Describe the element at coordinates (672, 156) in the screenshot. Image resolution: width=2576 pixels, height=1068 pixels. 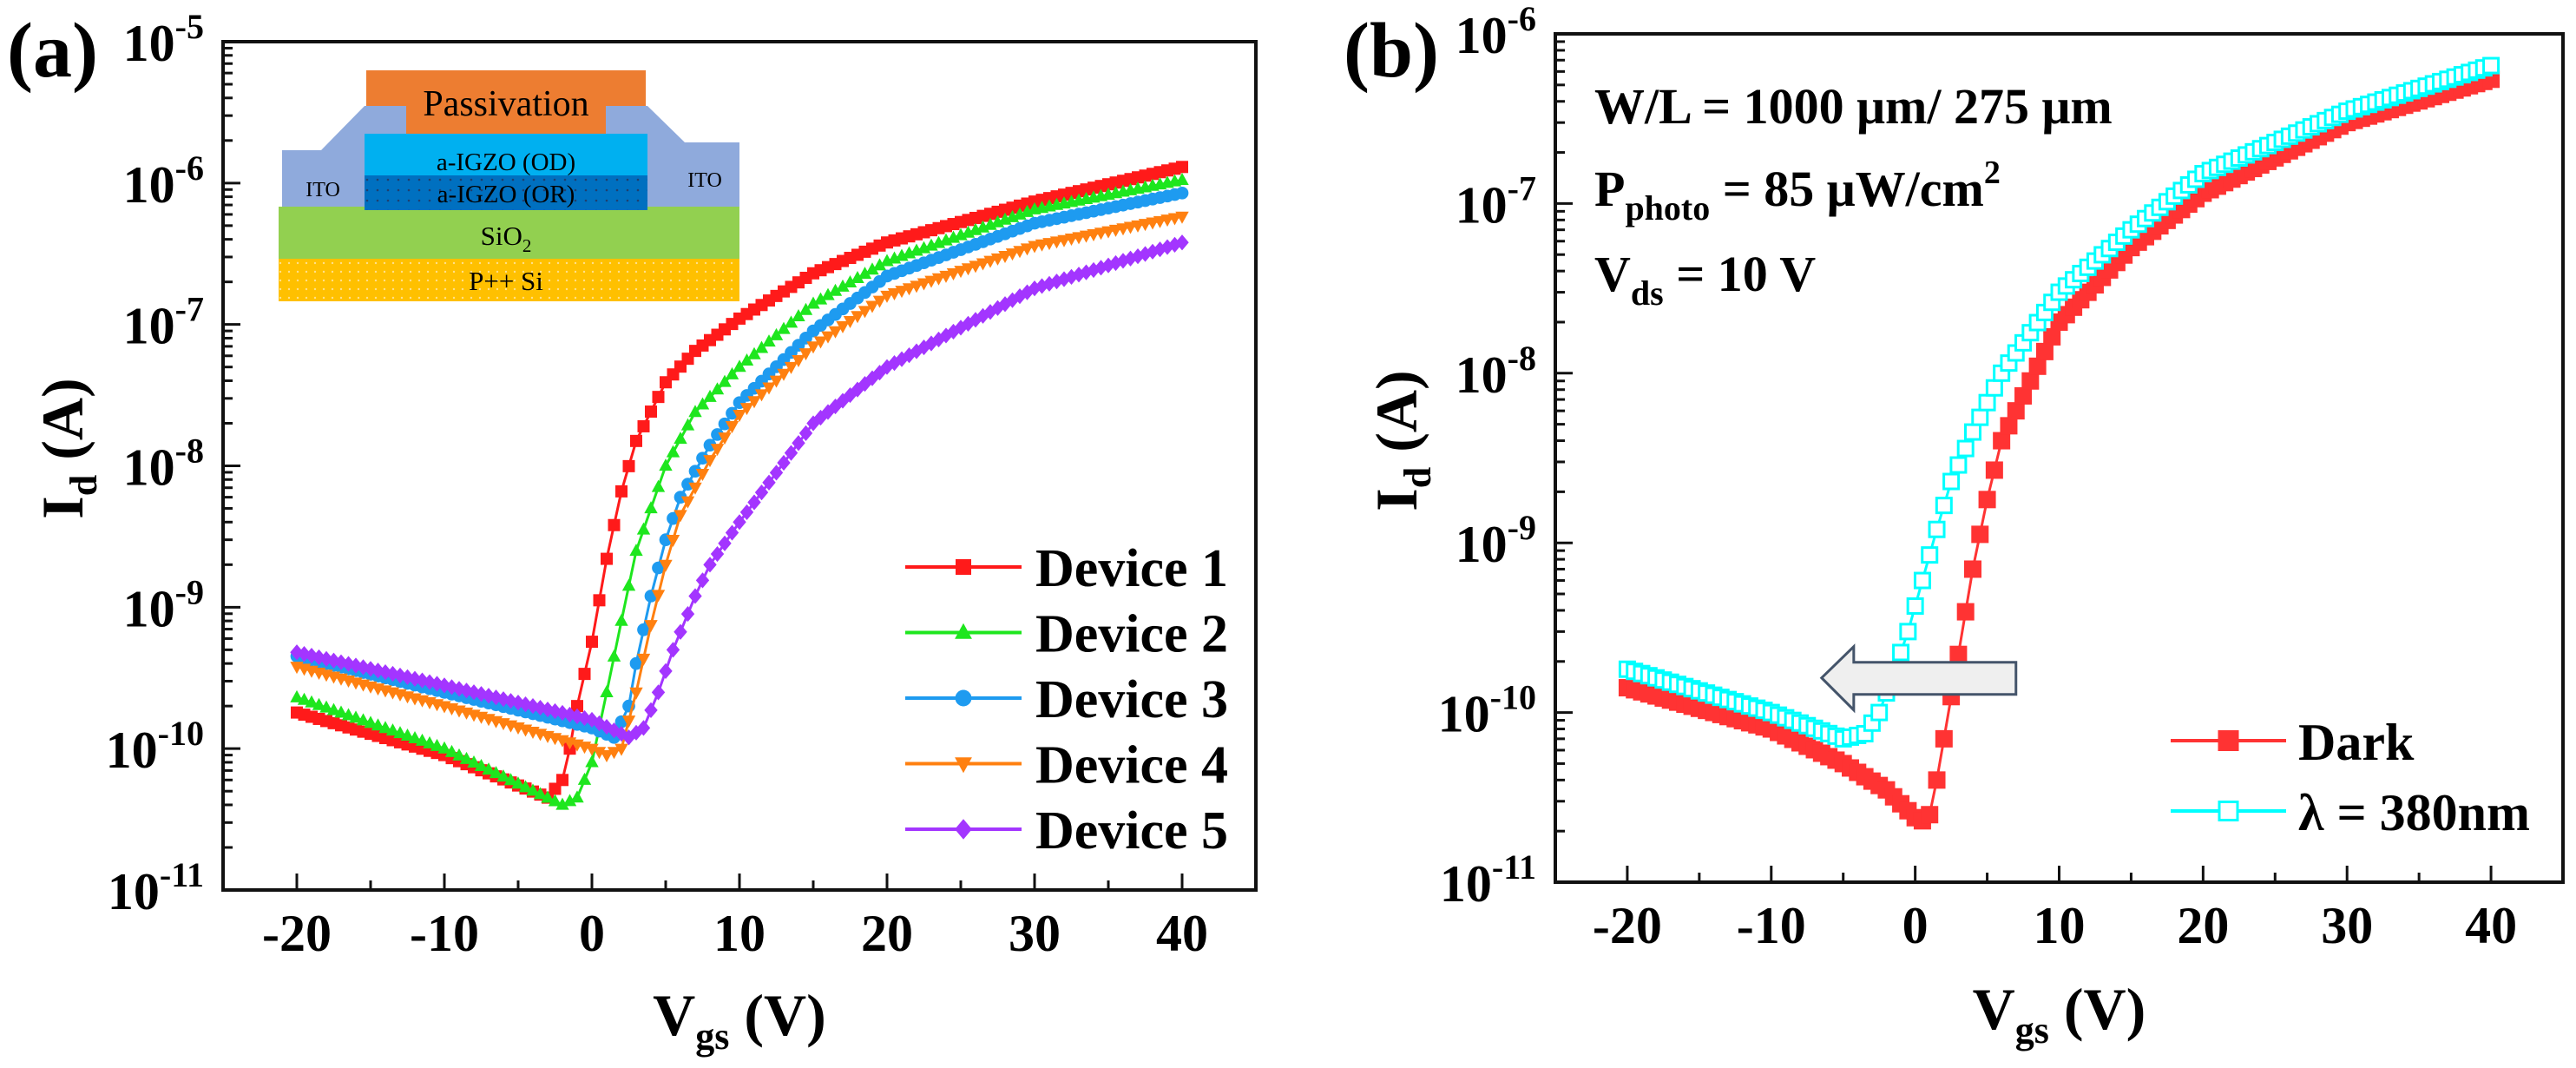
I see `ito-right` at that location.